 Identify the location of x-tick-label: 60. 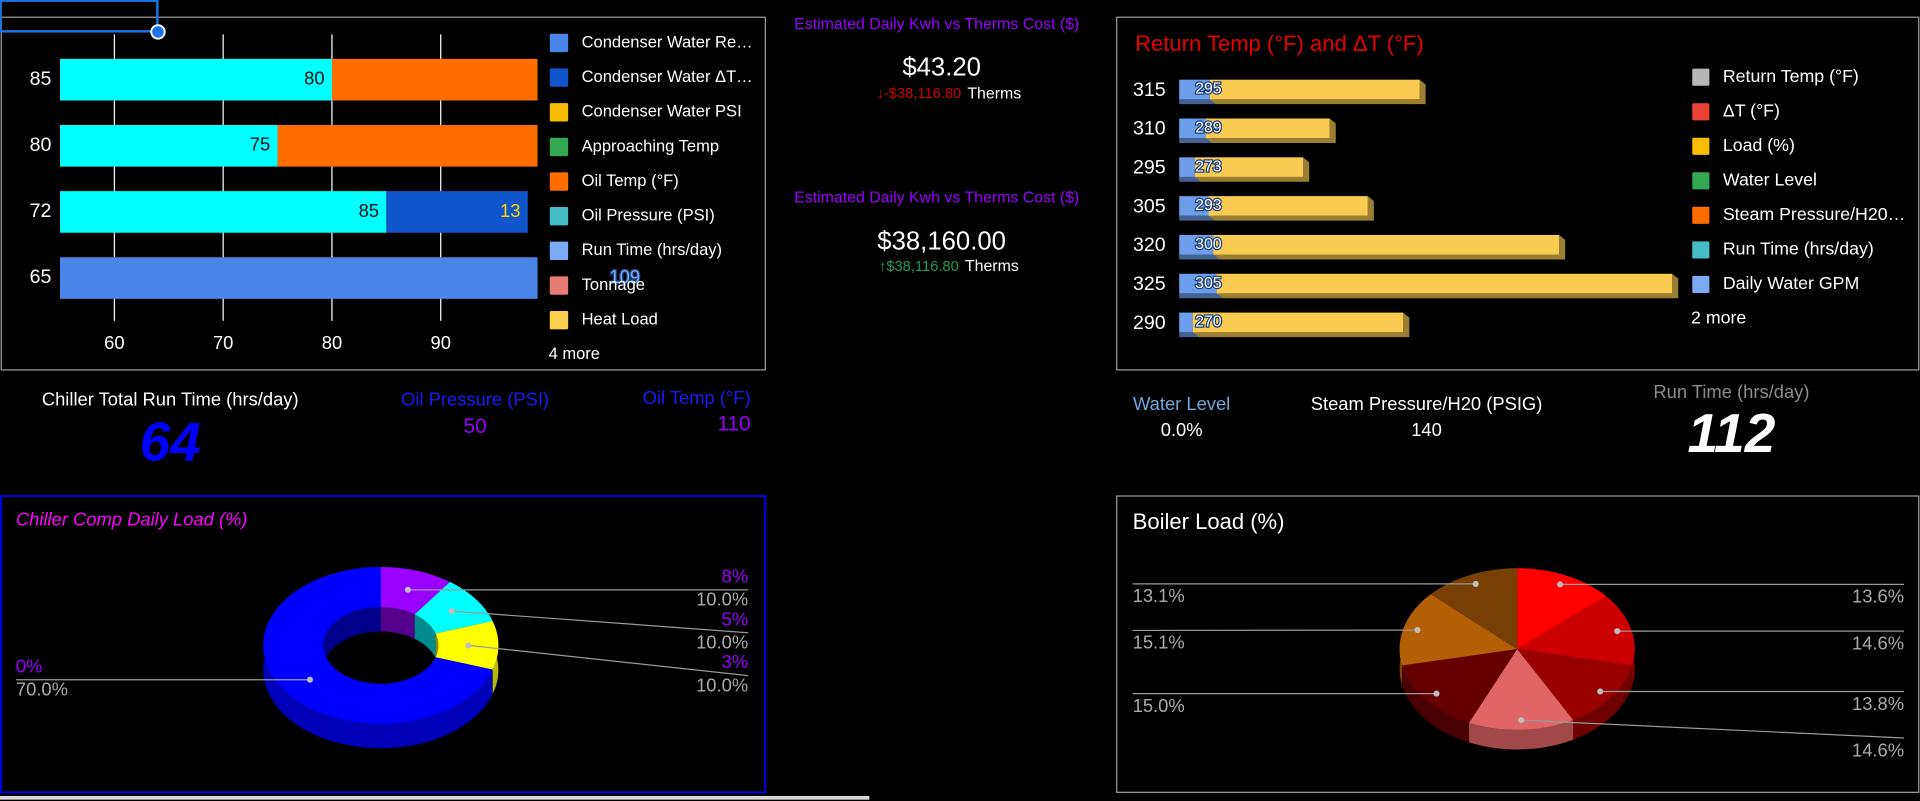
(114, 342).